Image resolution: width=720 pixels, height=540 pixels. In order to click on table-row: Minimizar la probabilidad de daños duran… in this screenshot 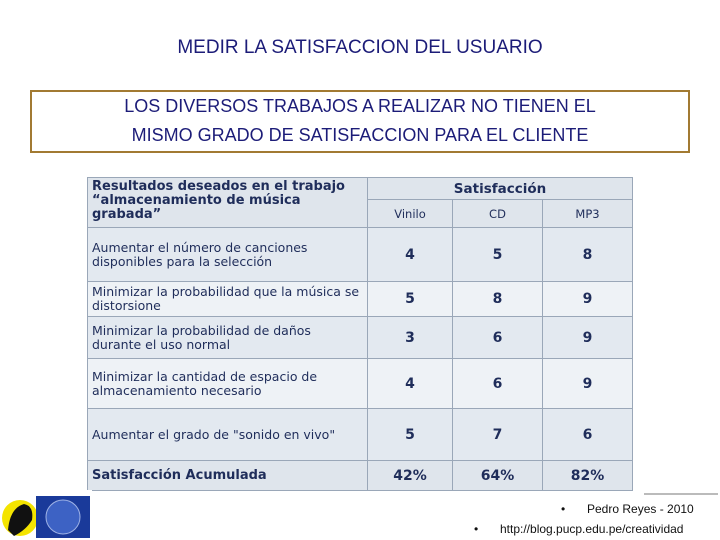, I will do `click(360, 337)`.